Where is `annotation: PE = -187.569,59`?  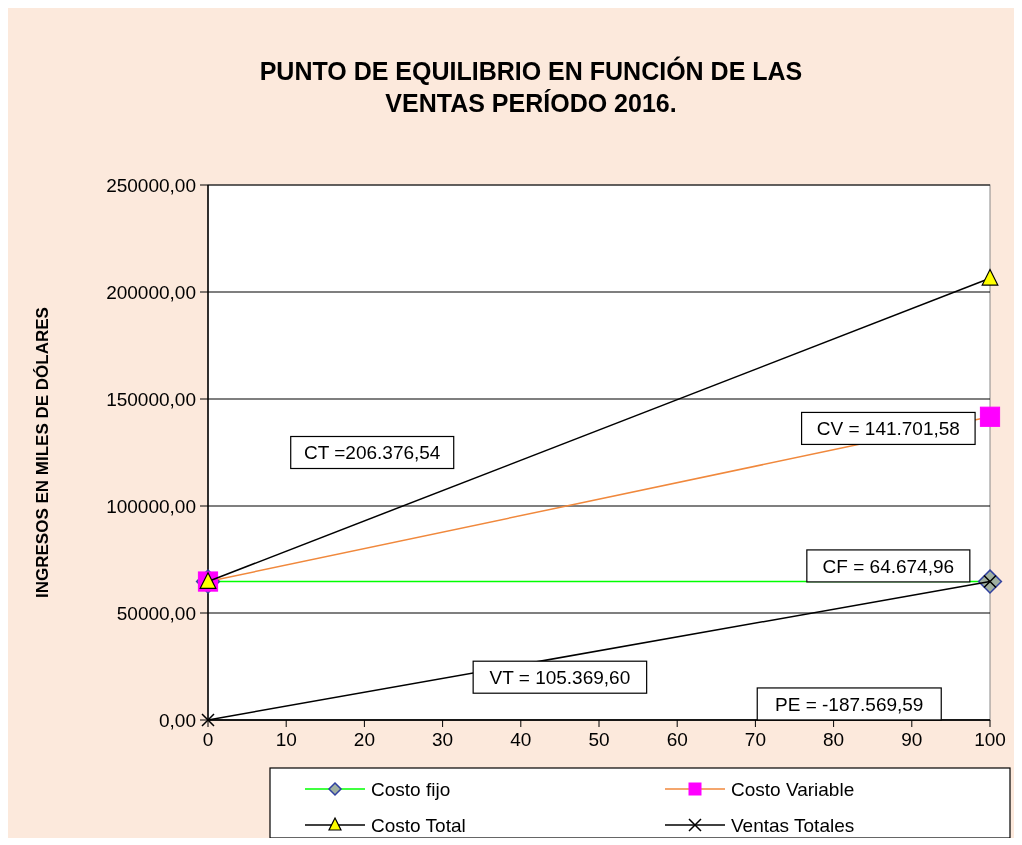
annotation: PE = -187.569,59 is located at coordinates (849, 704).